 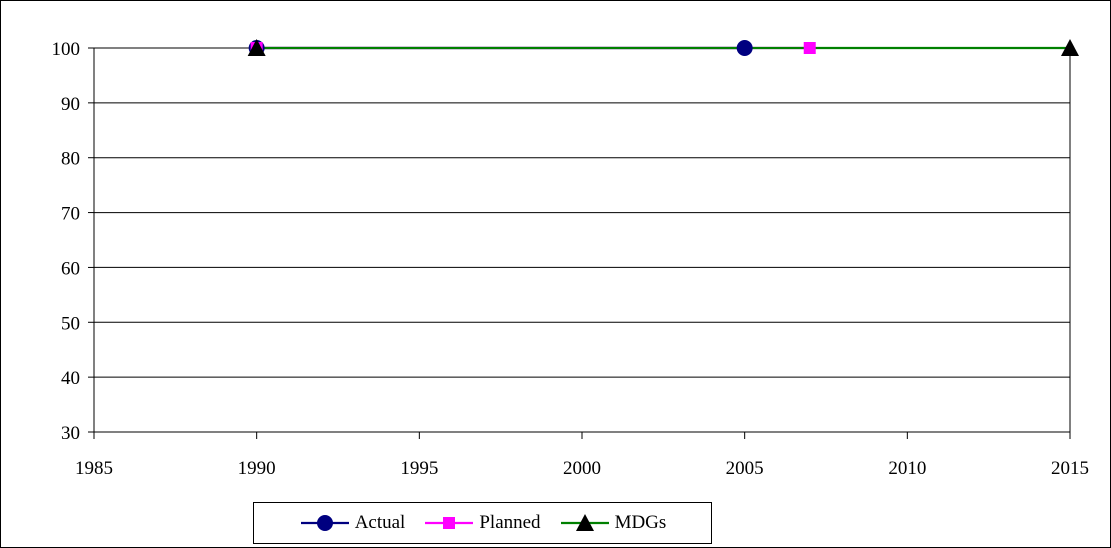 What do you see at coordinates (419, 468) in the screenshot?
I see `x-tick-label: 1995` at bounding box center [419, 468].